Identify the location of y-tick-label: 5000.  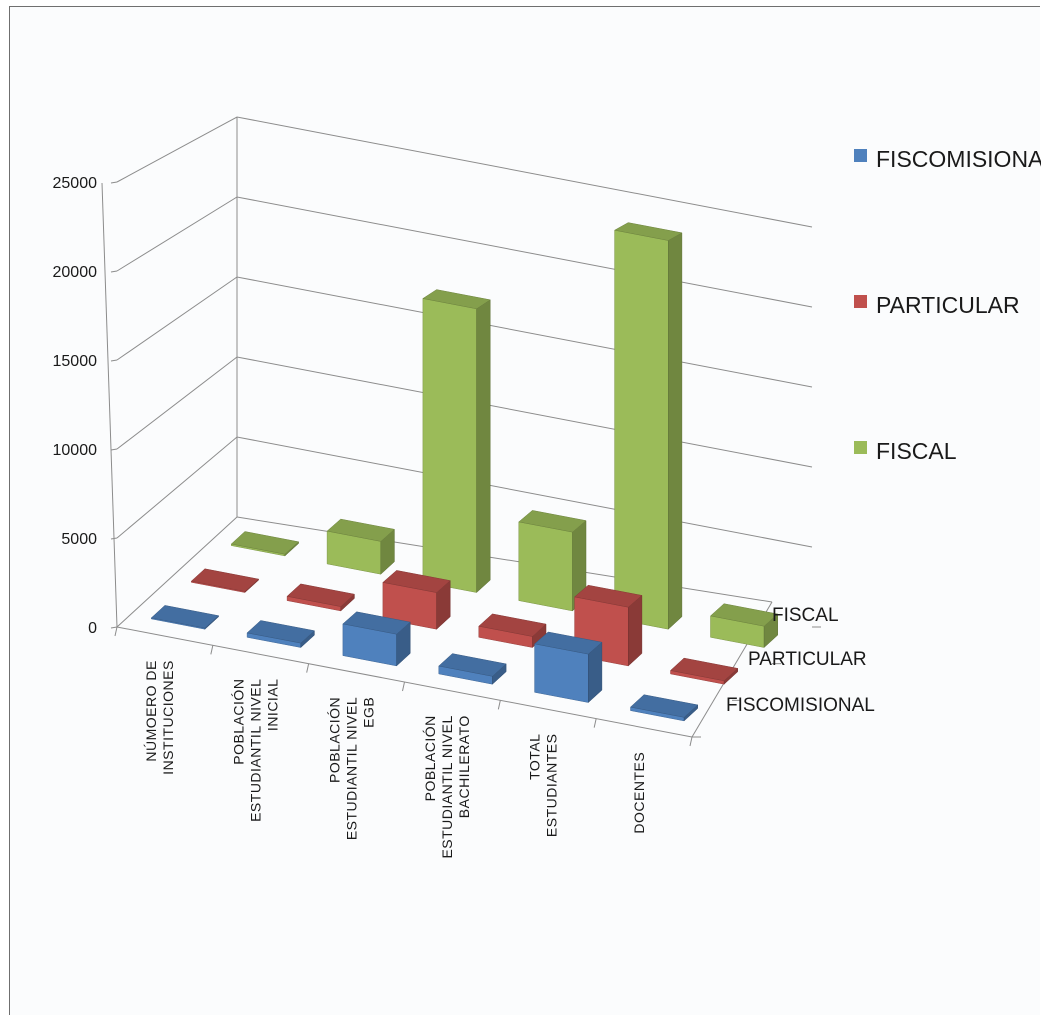
(79, 539).